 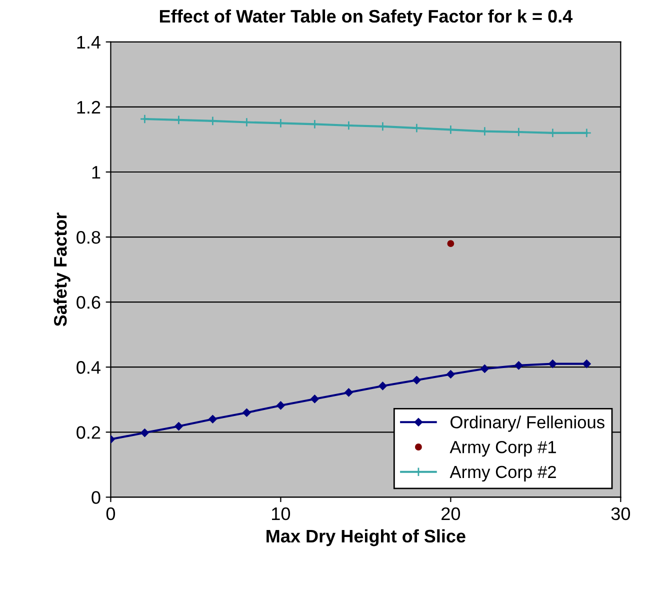 What do you see at coordinates (503, 474) in the screenshot?
I see `legend-label: Army Corp #2` at bounding box center [503, 474].